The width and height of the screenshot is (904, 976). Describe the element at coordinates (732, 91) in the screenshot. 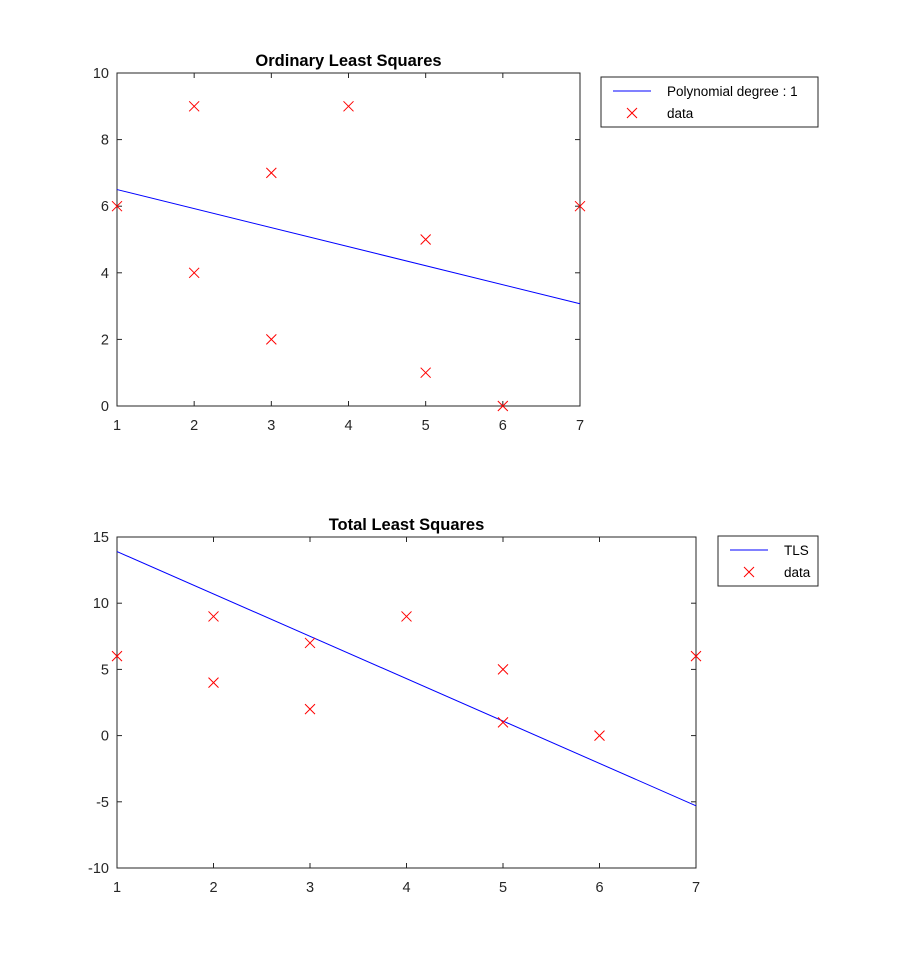

I see `legend-label: Polynomial degree : 1` at that location.